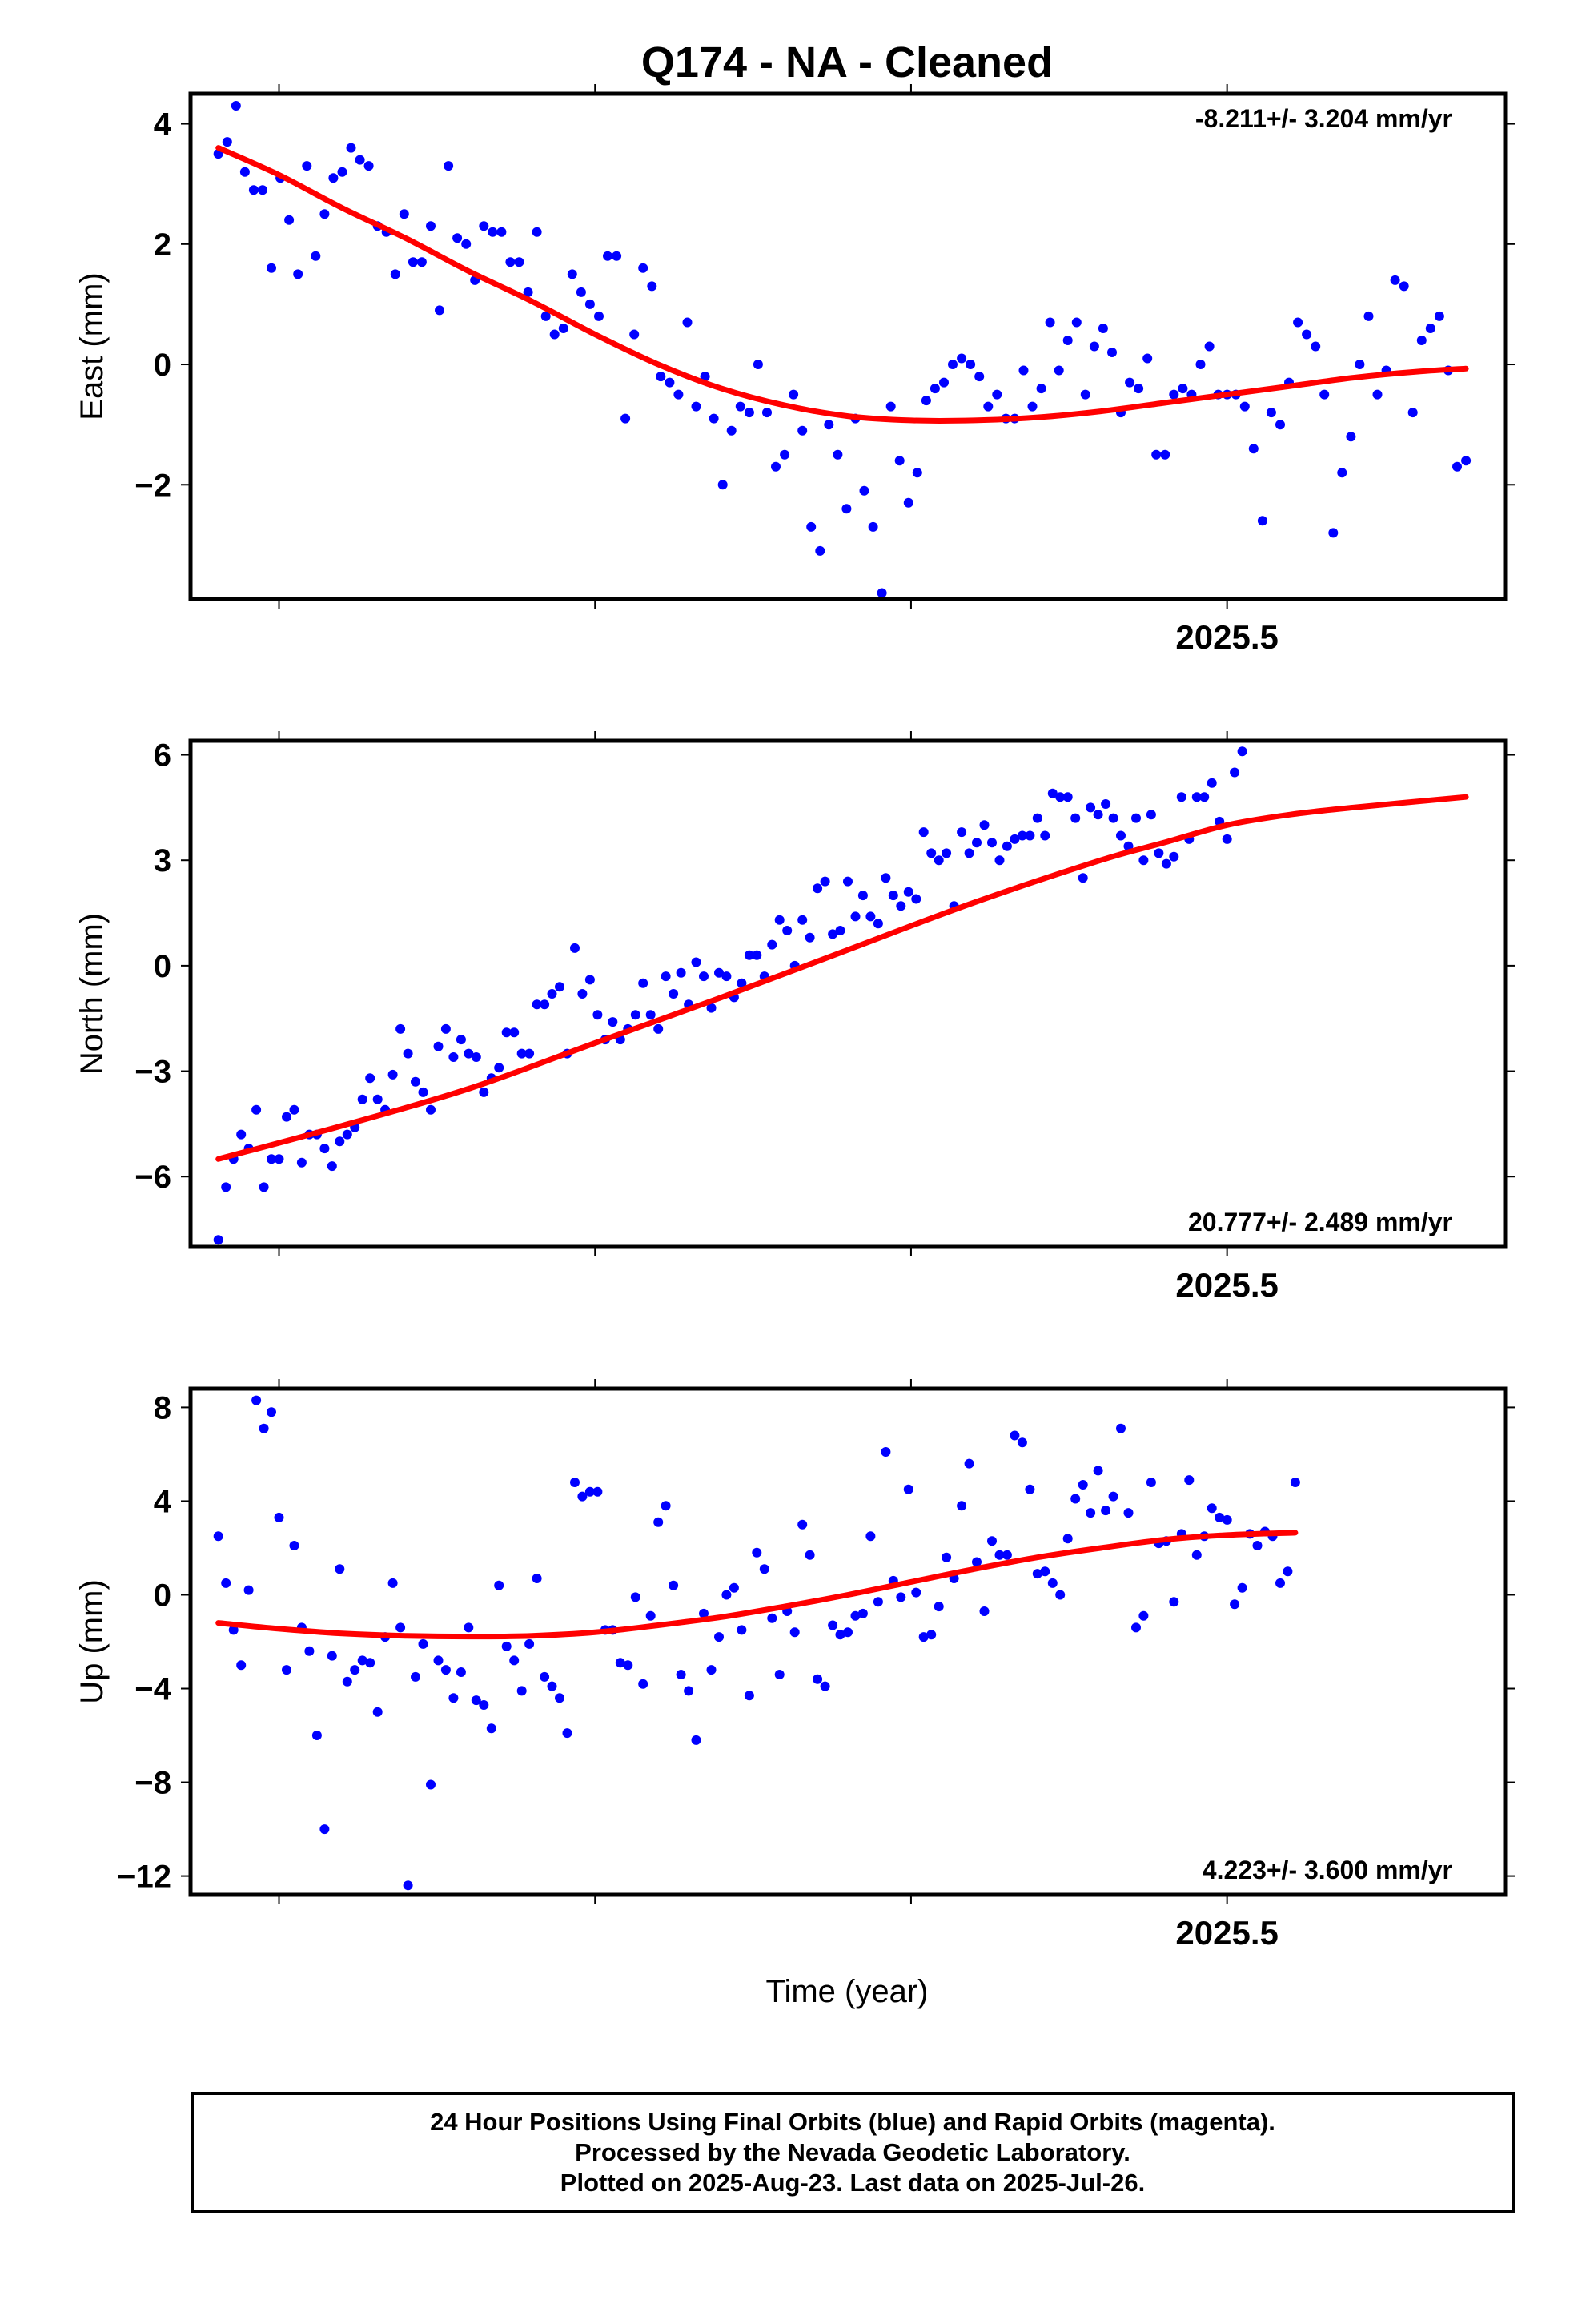  Describe the element at coordinates (153, 485) in the screenshot. I see `east-y-tick-label: −2` at that location.